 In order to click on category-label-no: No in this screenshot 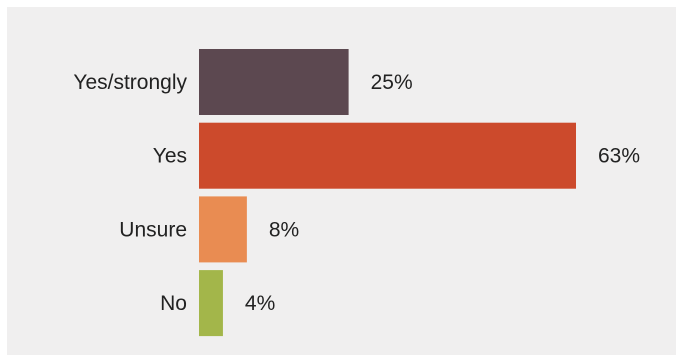, I will do `click(173, 303)`.